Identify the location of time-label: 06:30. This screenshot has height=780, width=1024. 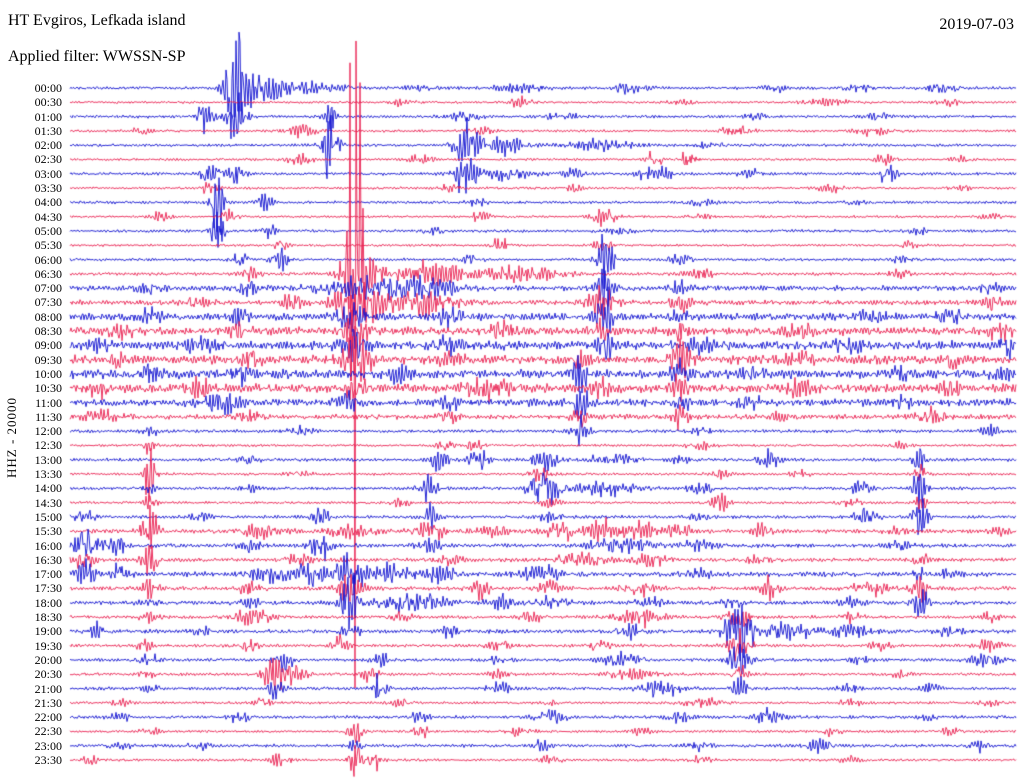
(48, 273).